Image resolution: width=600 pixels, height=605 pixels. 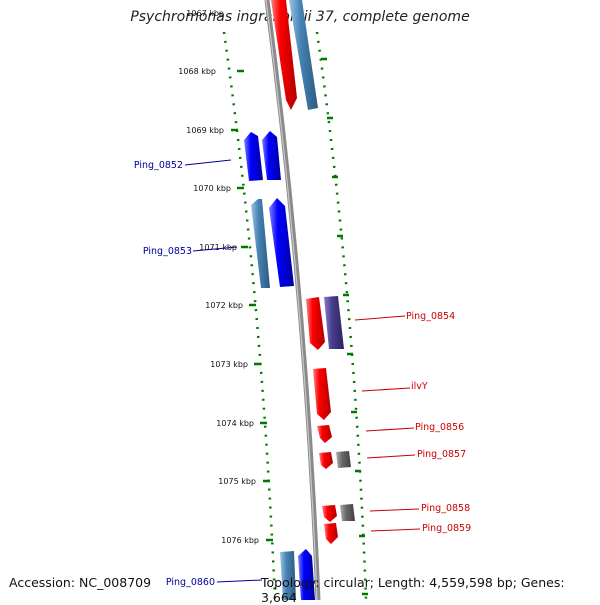 I want to click on tick-label-1072: 1072 kbp, so click(x=224, y=305).